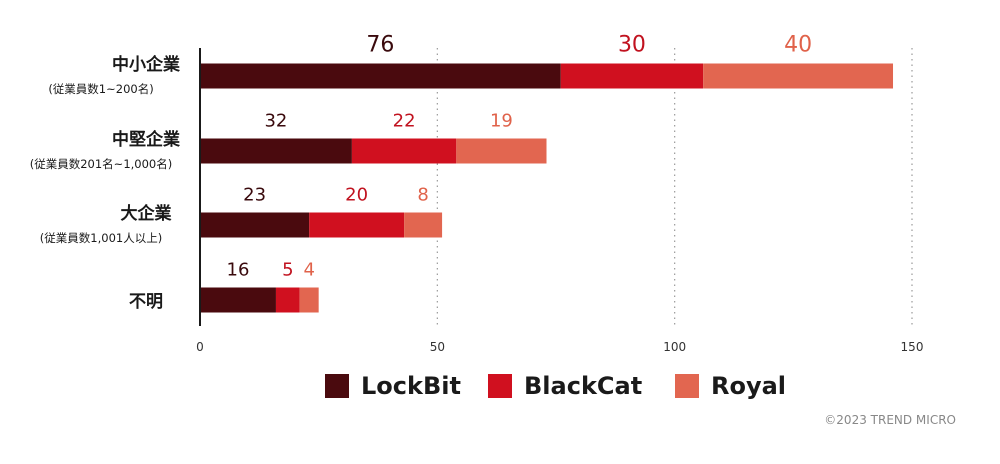 Image resolution: width=1000 pixels, height=464 pixels. Describe the element at coordinates (749, 386) in the screenshot. I see `legend-label-royal: Royal` at that location.